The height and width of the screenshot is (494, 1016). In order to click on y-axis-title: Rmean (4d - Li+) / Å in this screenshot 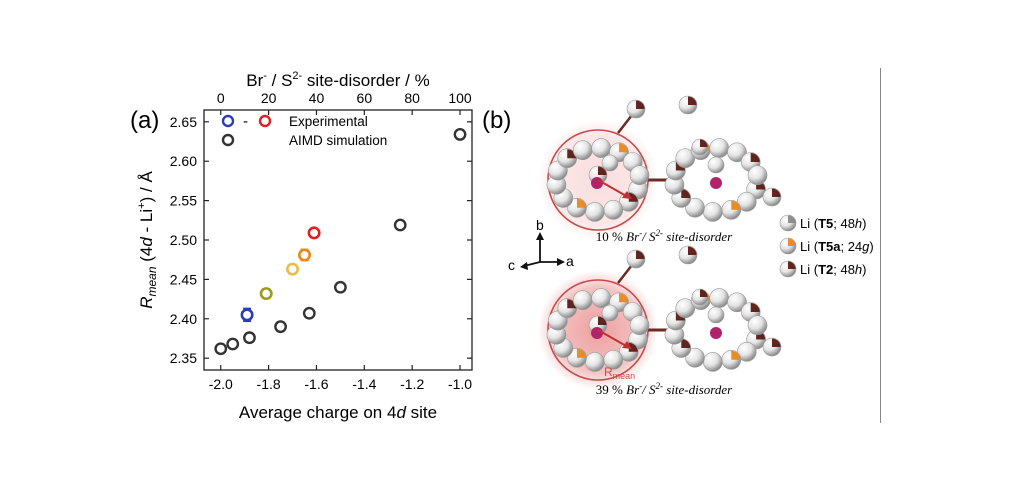, I will do `click(147, 240)`.